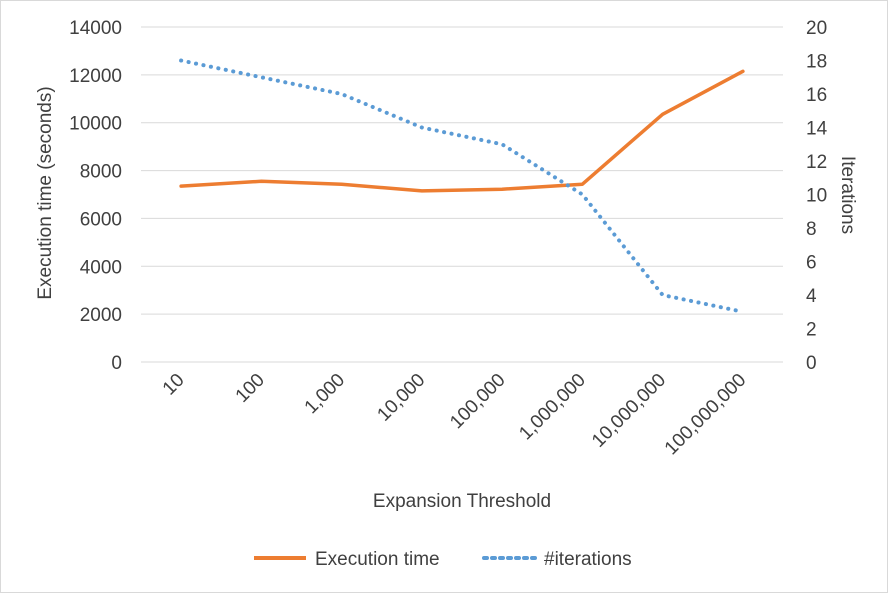 The width and height of the screenshot is (888, 593). I want to click on y-tick-label: 2000, so click(101, 315).